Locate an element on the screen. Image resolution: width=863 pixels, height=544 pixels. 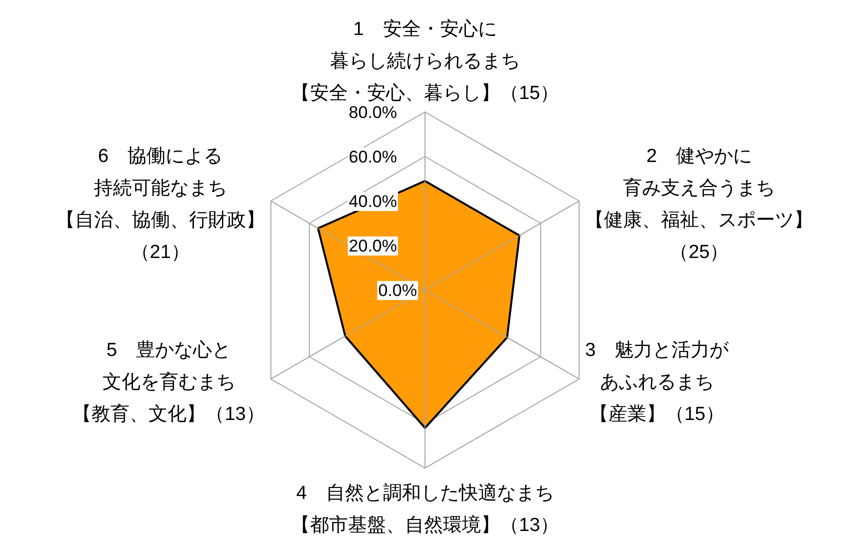
spoke-label: 5 豊かな心と文化を育むまち【教育、文化】（13） is located at coordinates (168, 381).